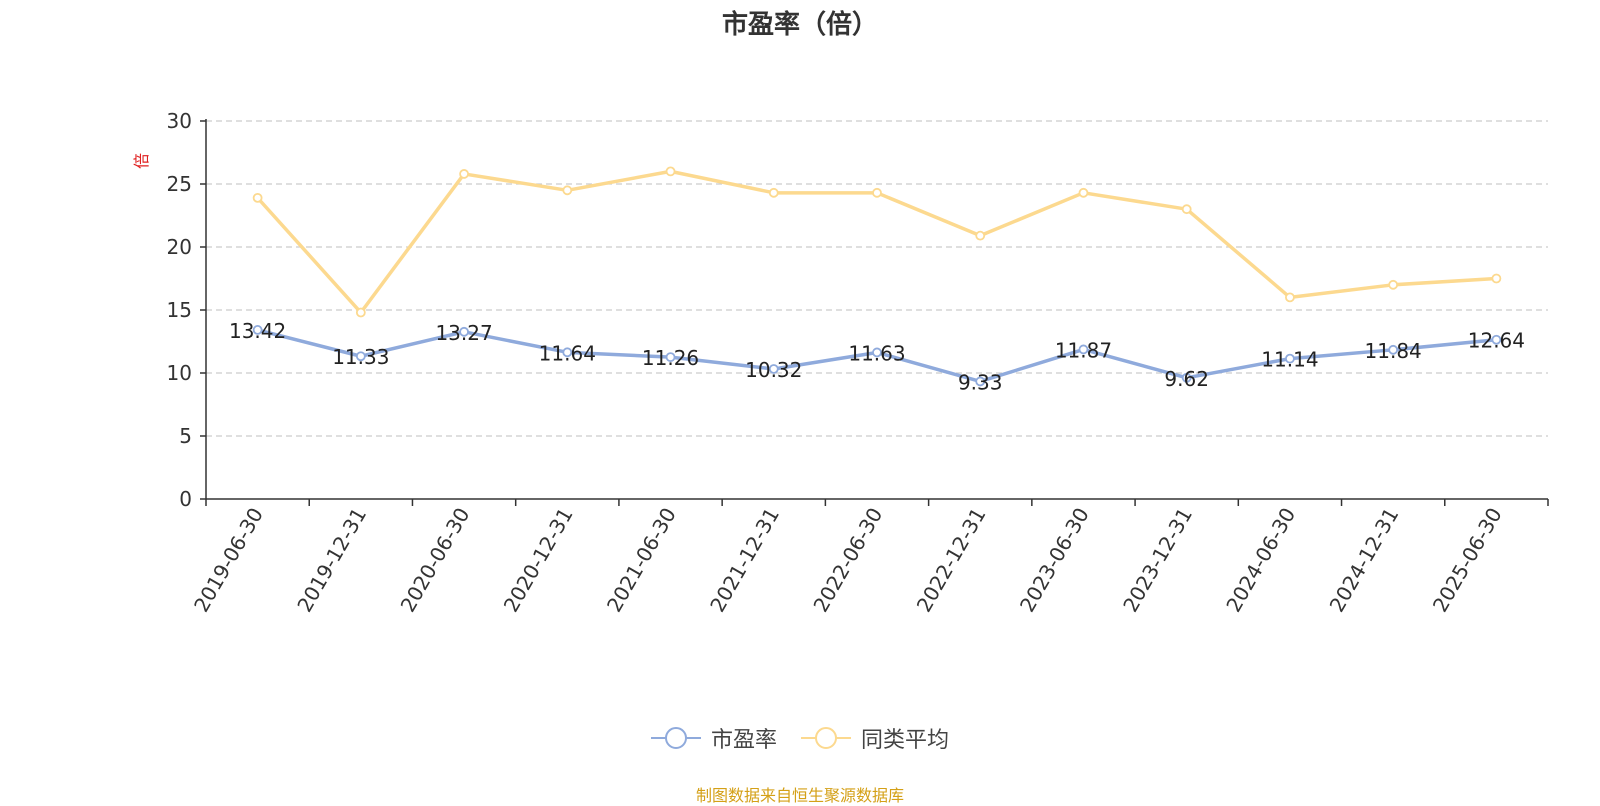  I want to click on x-tick-label: 2022-12-31, so click(951, 559).